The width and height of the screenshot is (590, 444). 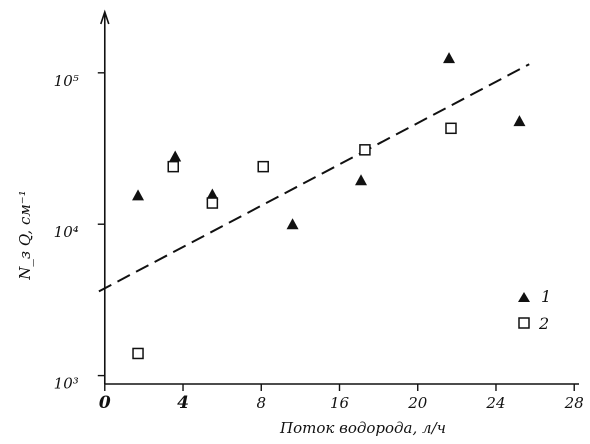 I want to click on y-tick-label: 10⁵, so click(x=66, y=81).